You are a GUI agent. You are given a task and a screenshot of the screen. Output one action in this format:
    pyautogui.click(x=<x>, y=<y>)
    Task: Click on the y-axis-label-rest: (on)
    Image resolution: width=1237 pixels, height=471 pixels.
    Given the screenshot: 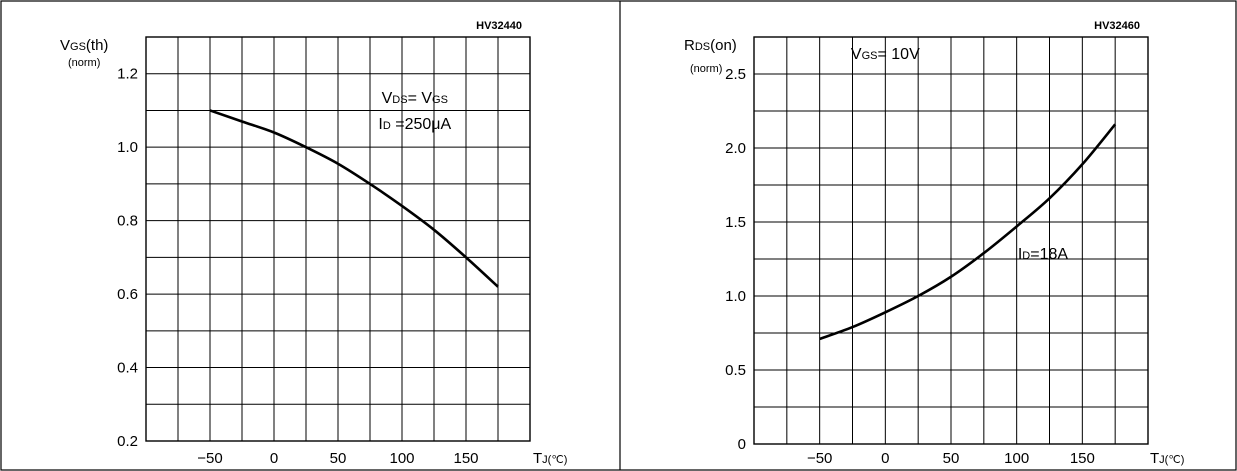 What is the action you would take?
    pyautogui.click(x=723, y=45)
    